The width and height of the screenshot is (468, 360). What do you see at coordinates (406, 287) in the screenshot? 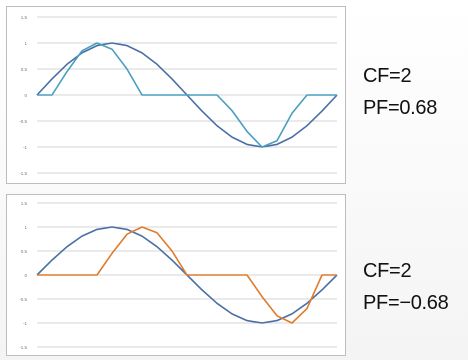
I see `caption-bottom: CF=2 PF=−0.68` at bounding box center [406, 287].